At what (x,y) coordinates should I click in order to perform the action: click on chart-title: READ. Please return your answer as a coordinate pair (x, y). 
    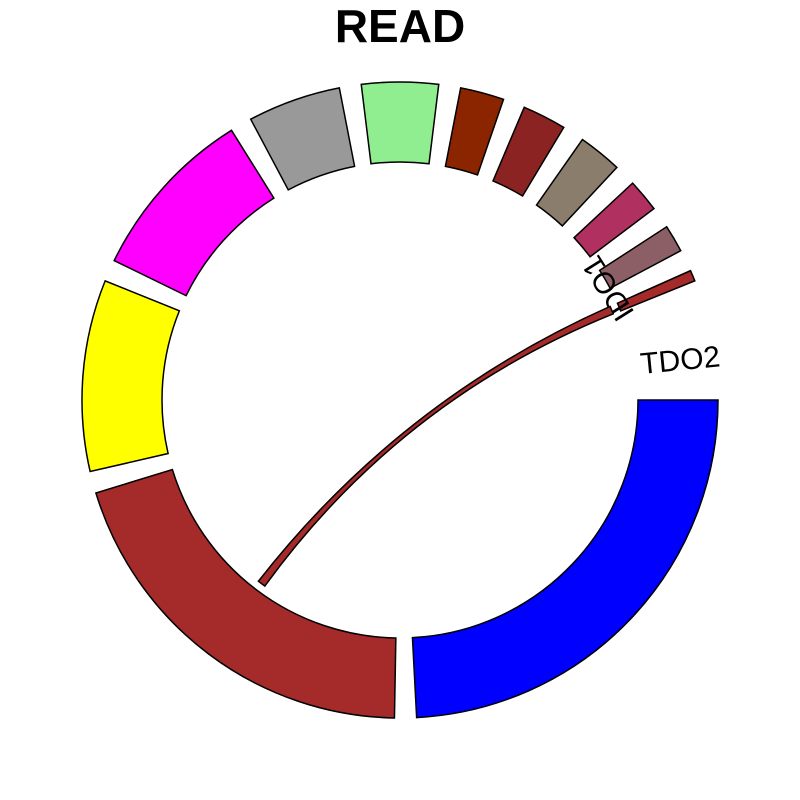
    Looking at the image, I should click on (400, 26).